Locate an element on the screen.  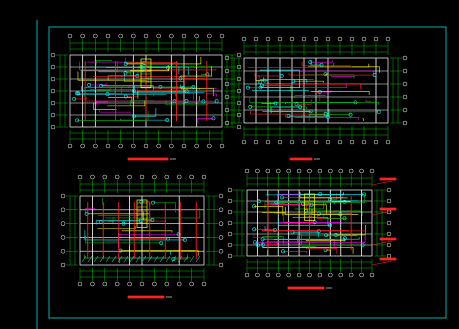
callout-label is located at coordinates (388, 259).